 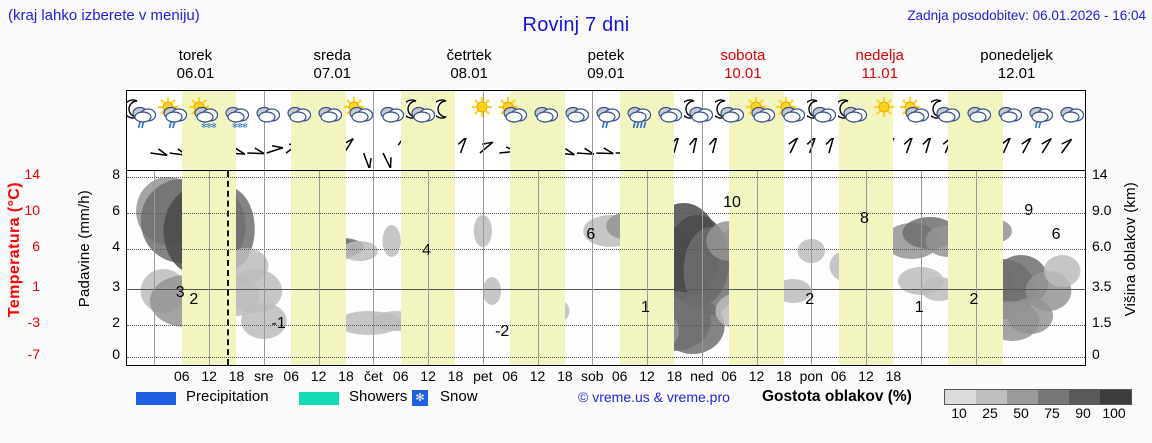 What do you see at coordinates (332, 55) in the screenshot?
I see `day-name: sreda` at bounding box center [332, 55].